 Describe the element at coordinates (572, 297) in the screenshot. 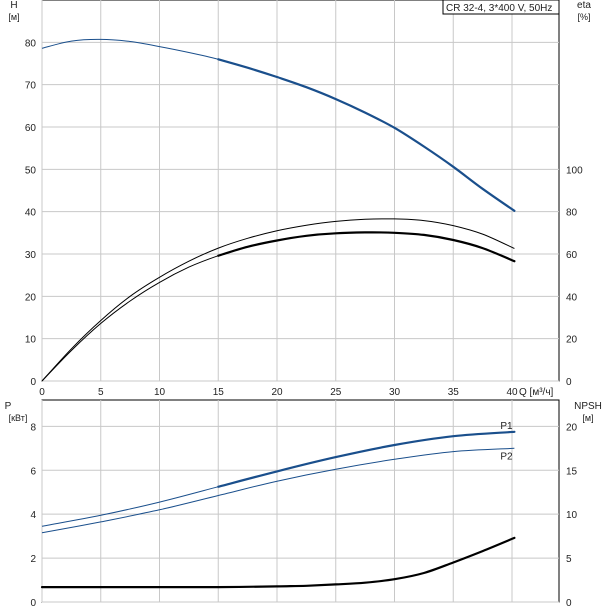

I see `right-tick-label: 40` at that location.